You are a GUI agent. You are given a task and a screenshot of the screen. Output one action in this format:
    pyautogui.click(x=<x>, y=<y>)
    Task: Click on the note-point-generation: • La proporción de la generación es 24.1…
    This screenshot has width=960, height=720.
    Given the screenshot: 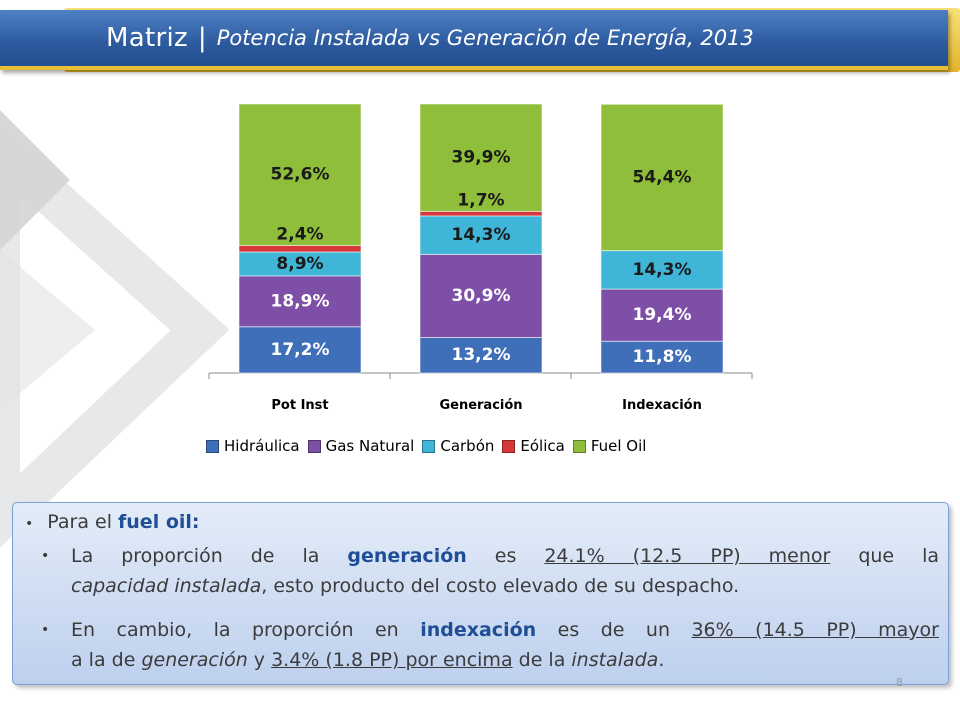 What is the action you would take?
    pyautogui.click(x=490, y=571)
    